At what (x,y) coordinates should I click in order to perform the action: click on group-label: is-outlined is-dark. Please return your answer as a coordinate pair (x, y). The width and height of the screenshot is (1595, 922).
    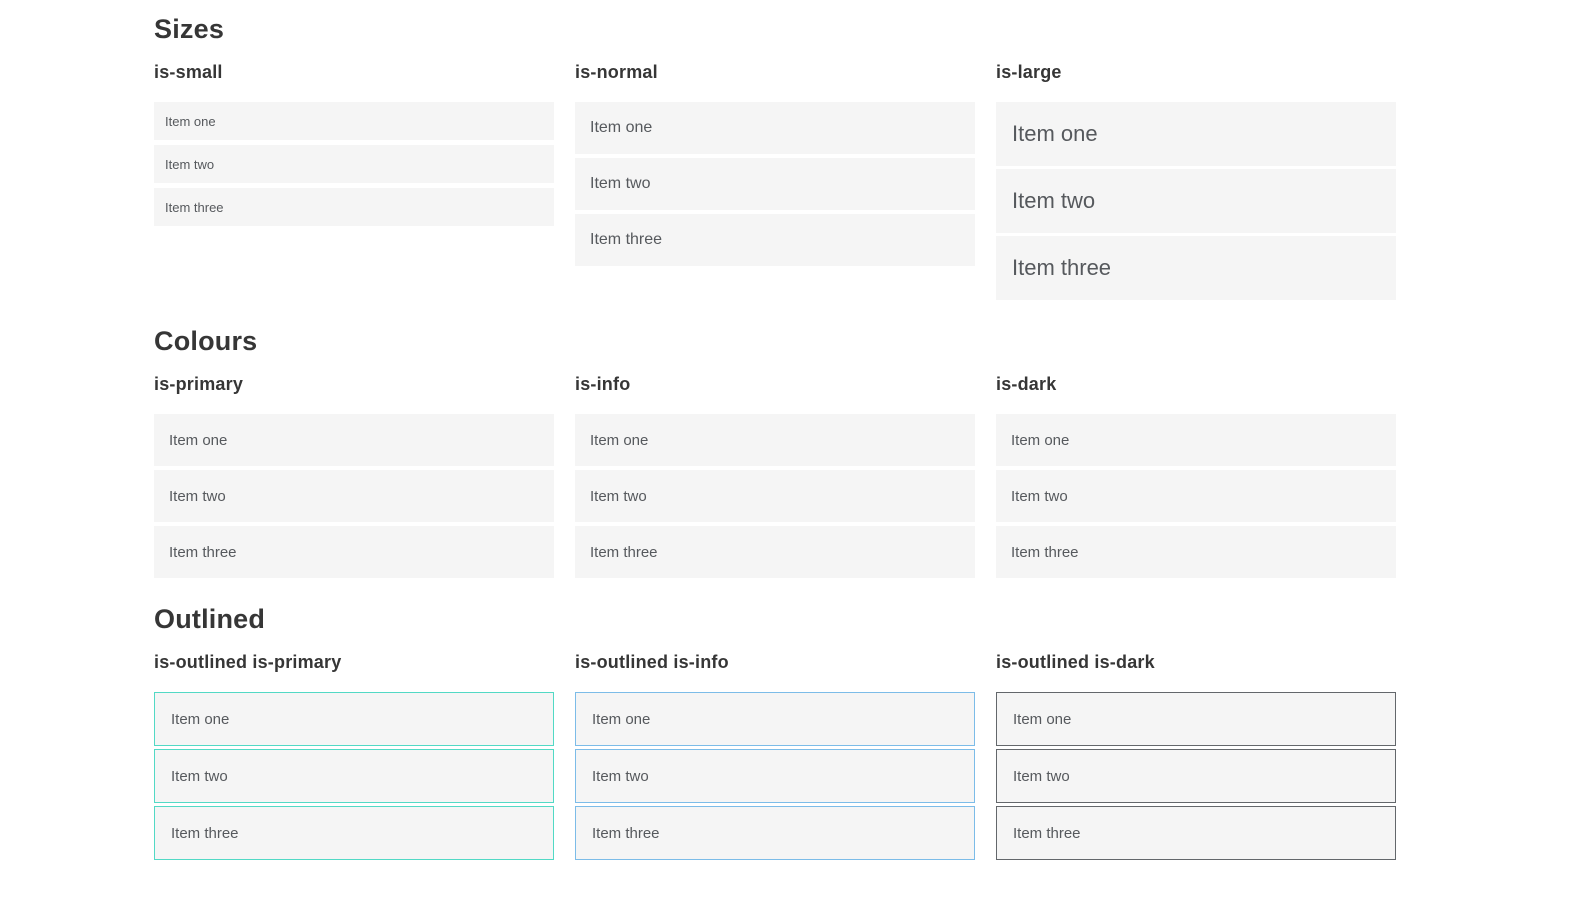
    Looking at the image, I should click on (1075, 662).